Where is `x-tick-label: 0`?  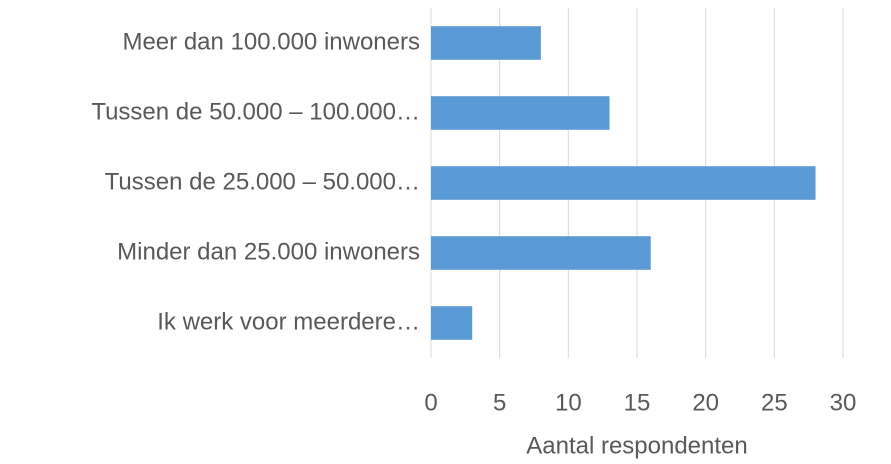 x-tick-label: 0 is located at coordinates (430, 402).